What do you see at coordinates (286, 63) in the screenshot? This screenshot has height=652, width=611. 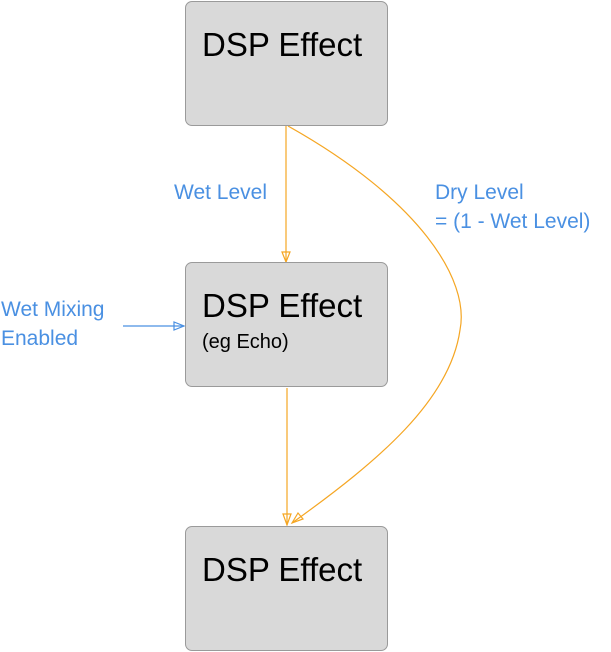 I see `node-dsp-effect-1: DSP Effect` at bounding box center [286, 63].